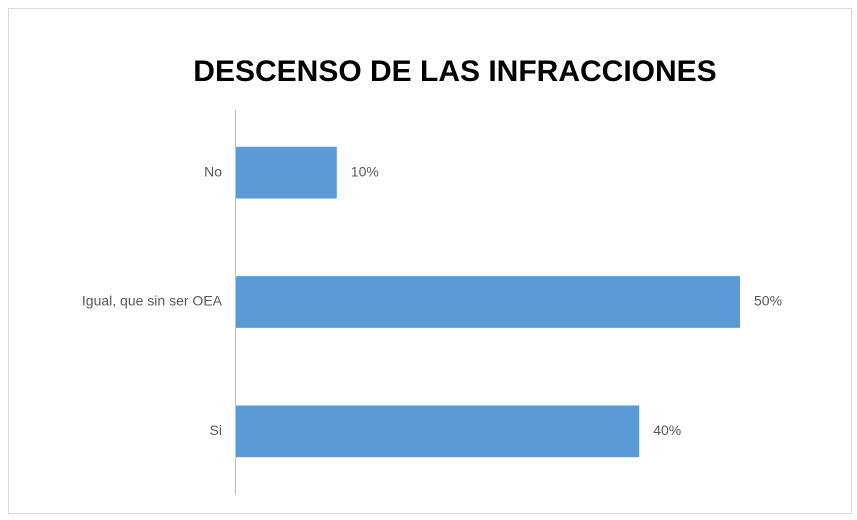 This screenshot has width=857, height=520. What do you see at coordinates (667, 430) in the screenshot?
I see `data-label: 40%` at bounding box center [667, 430].